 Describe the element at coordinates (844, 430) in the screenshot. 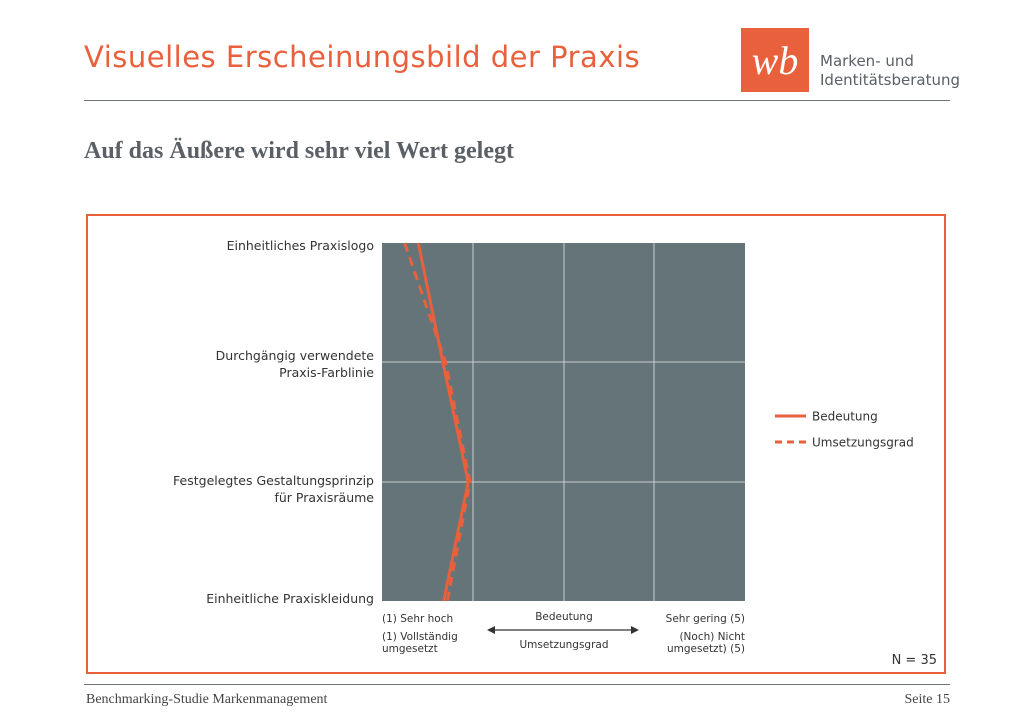

I see `legend: Bedeutung Umsetzungsgrad` at that location.